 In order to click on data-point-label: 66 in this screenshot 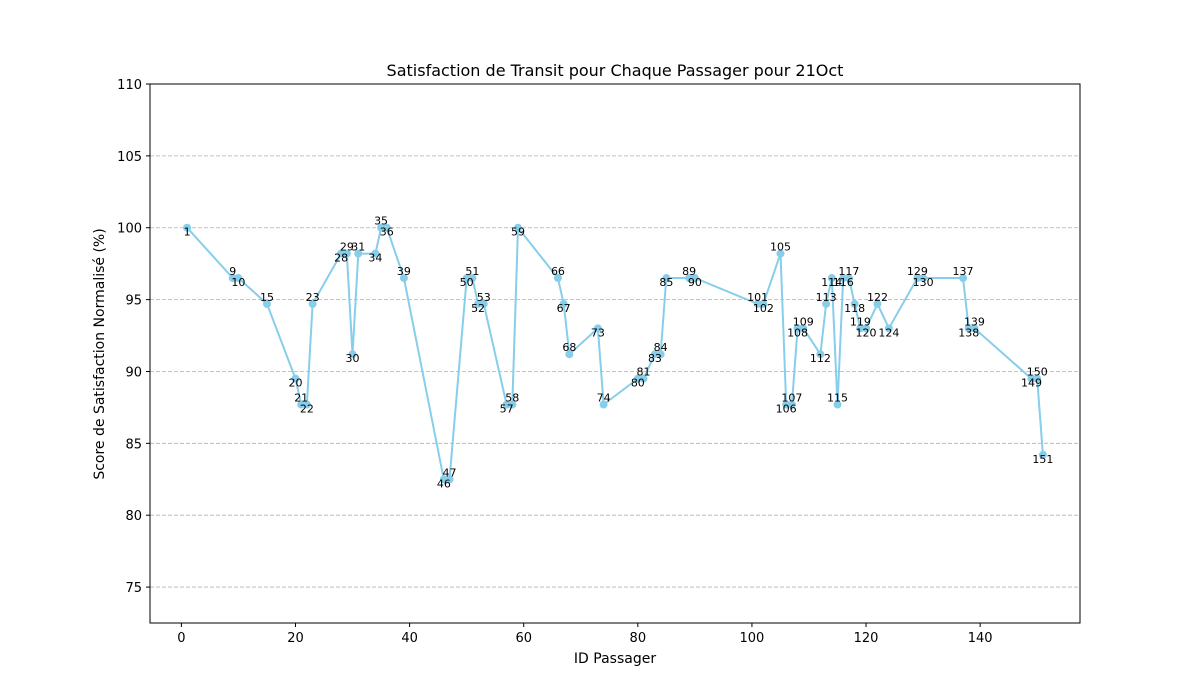, I will do `click(558, 271)`.